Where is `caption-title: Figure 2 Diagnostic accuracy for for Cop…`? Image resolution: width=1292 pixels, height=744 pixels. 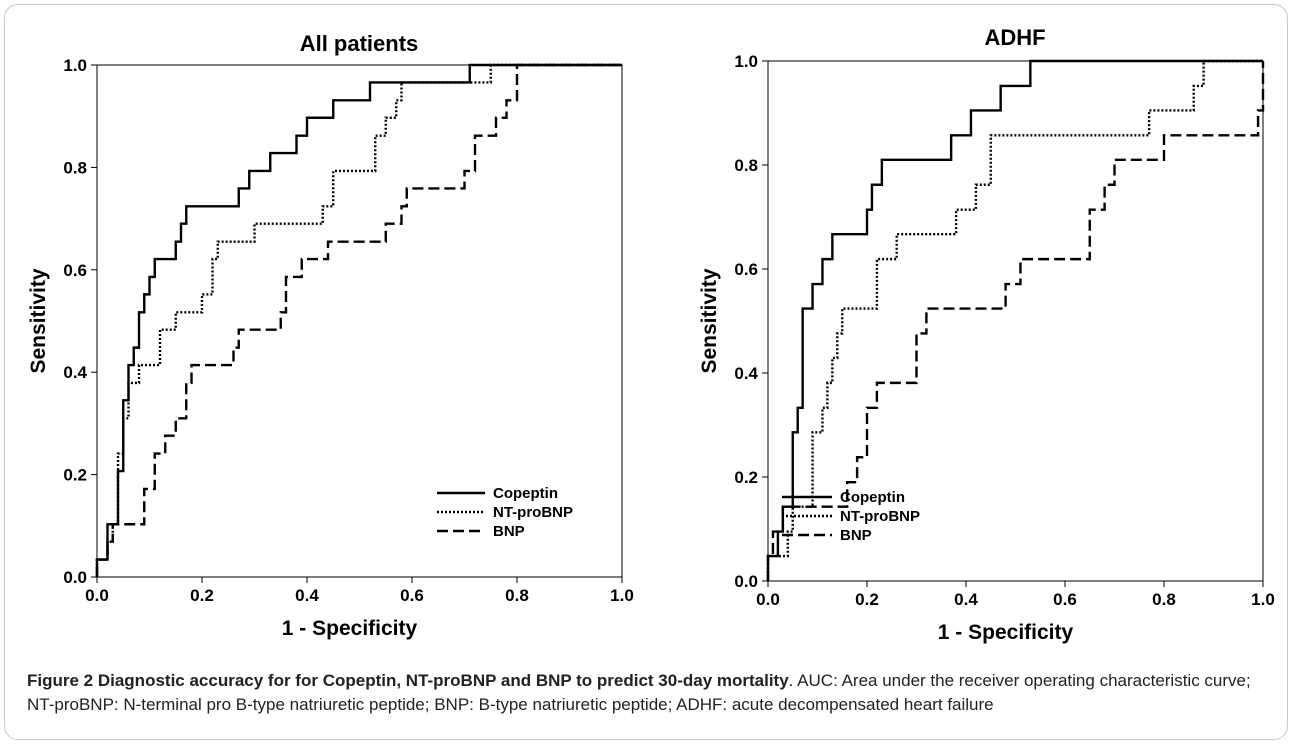
caption-title: Figure 2 Diagnostic accuracy for for Cop… is located at coordinates (408, 680).